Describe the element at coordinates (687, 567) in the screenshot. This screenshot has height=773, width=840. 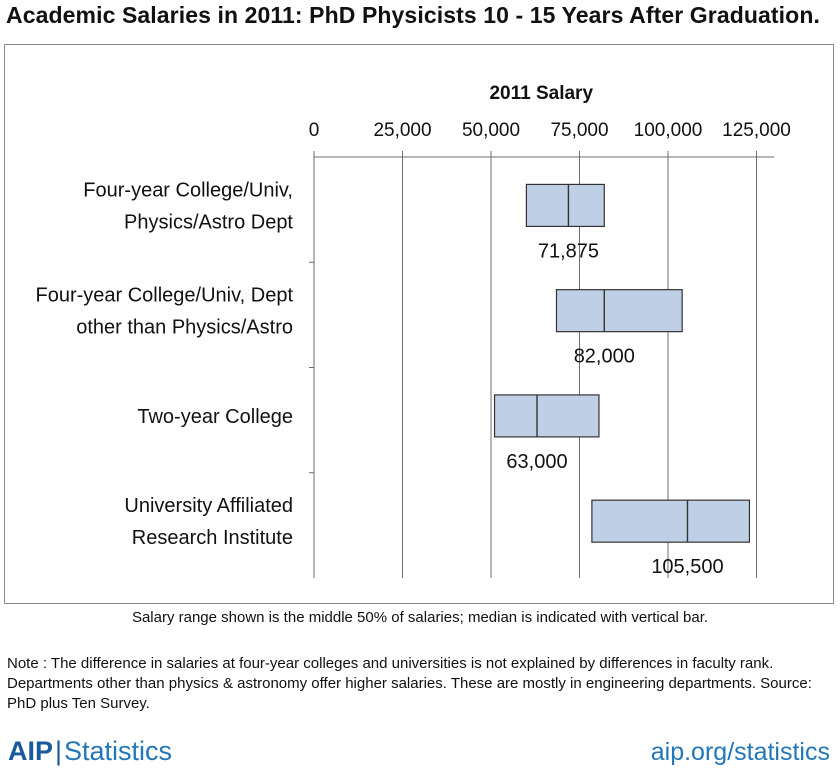
I see `median-label: 105,500` at that location.